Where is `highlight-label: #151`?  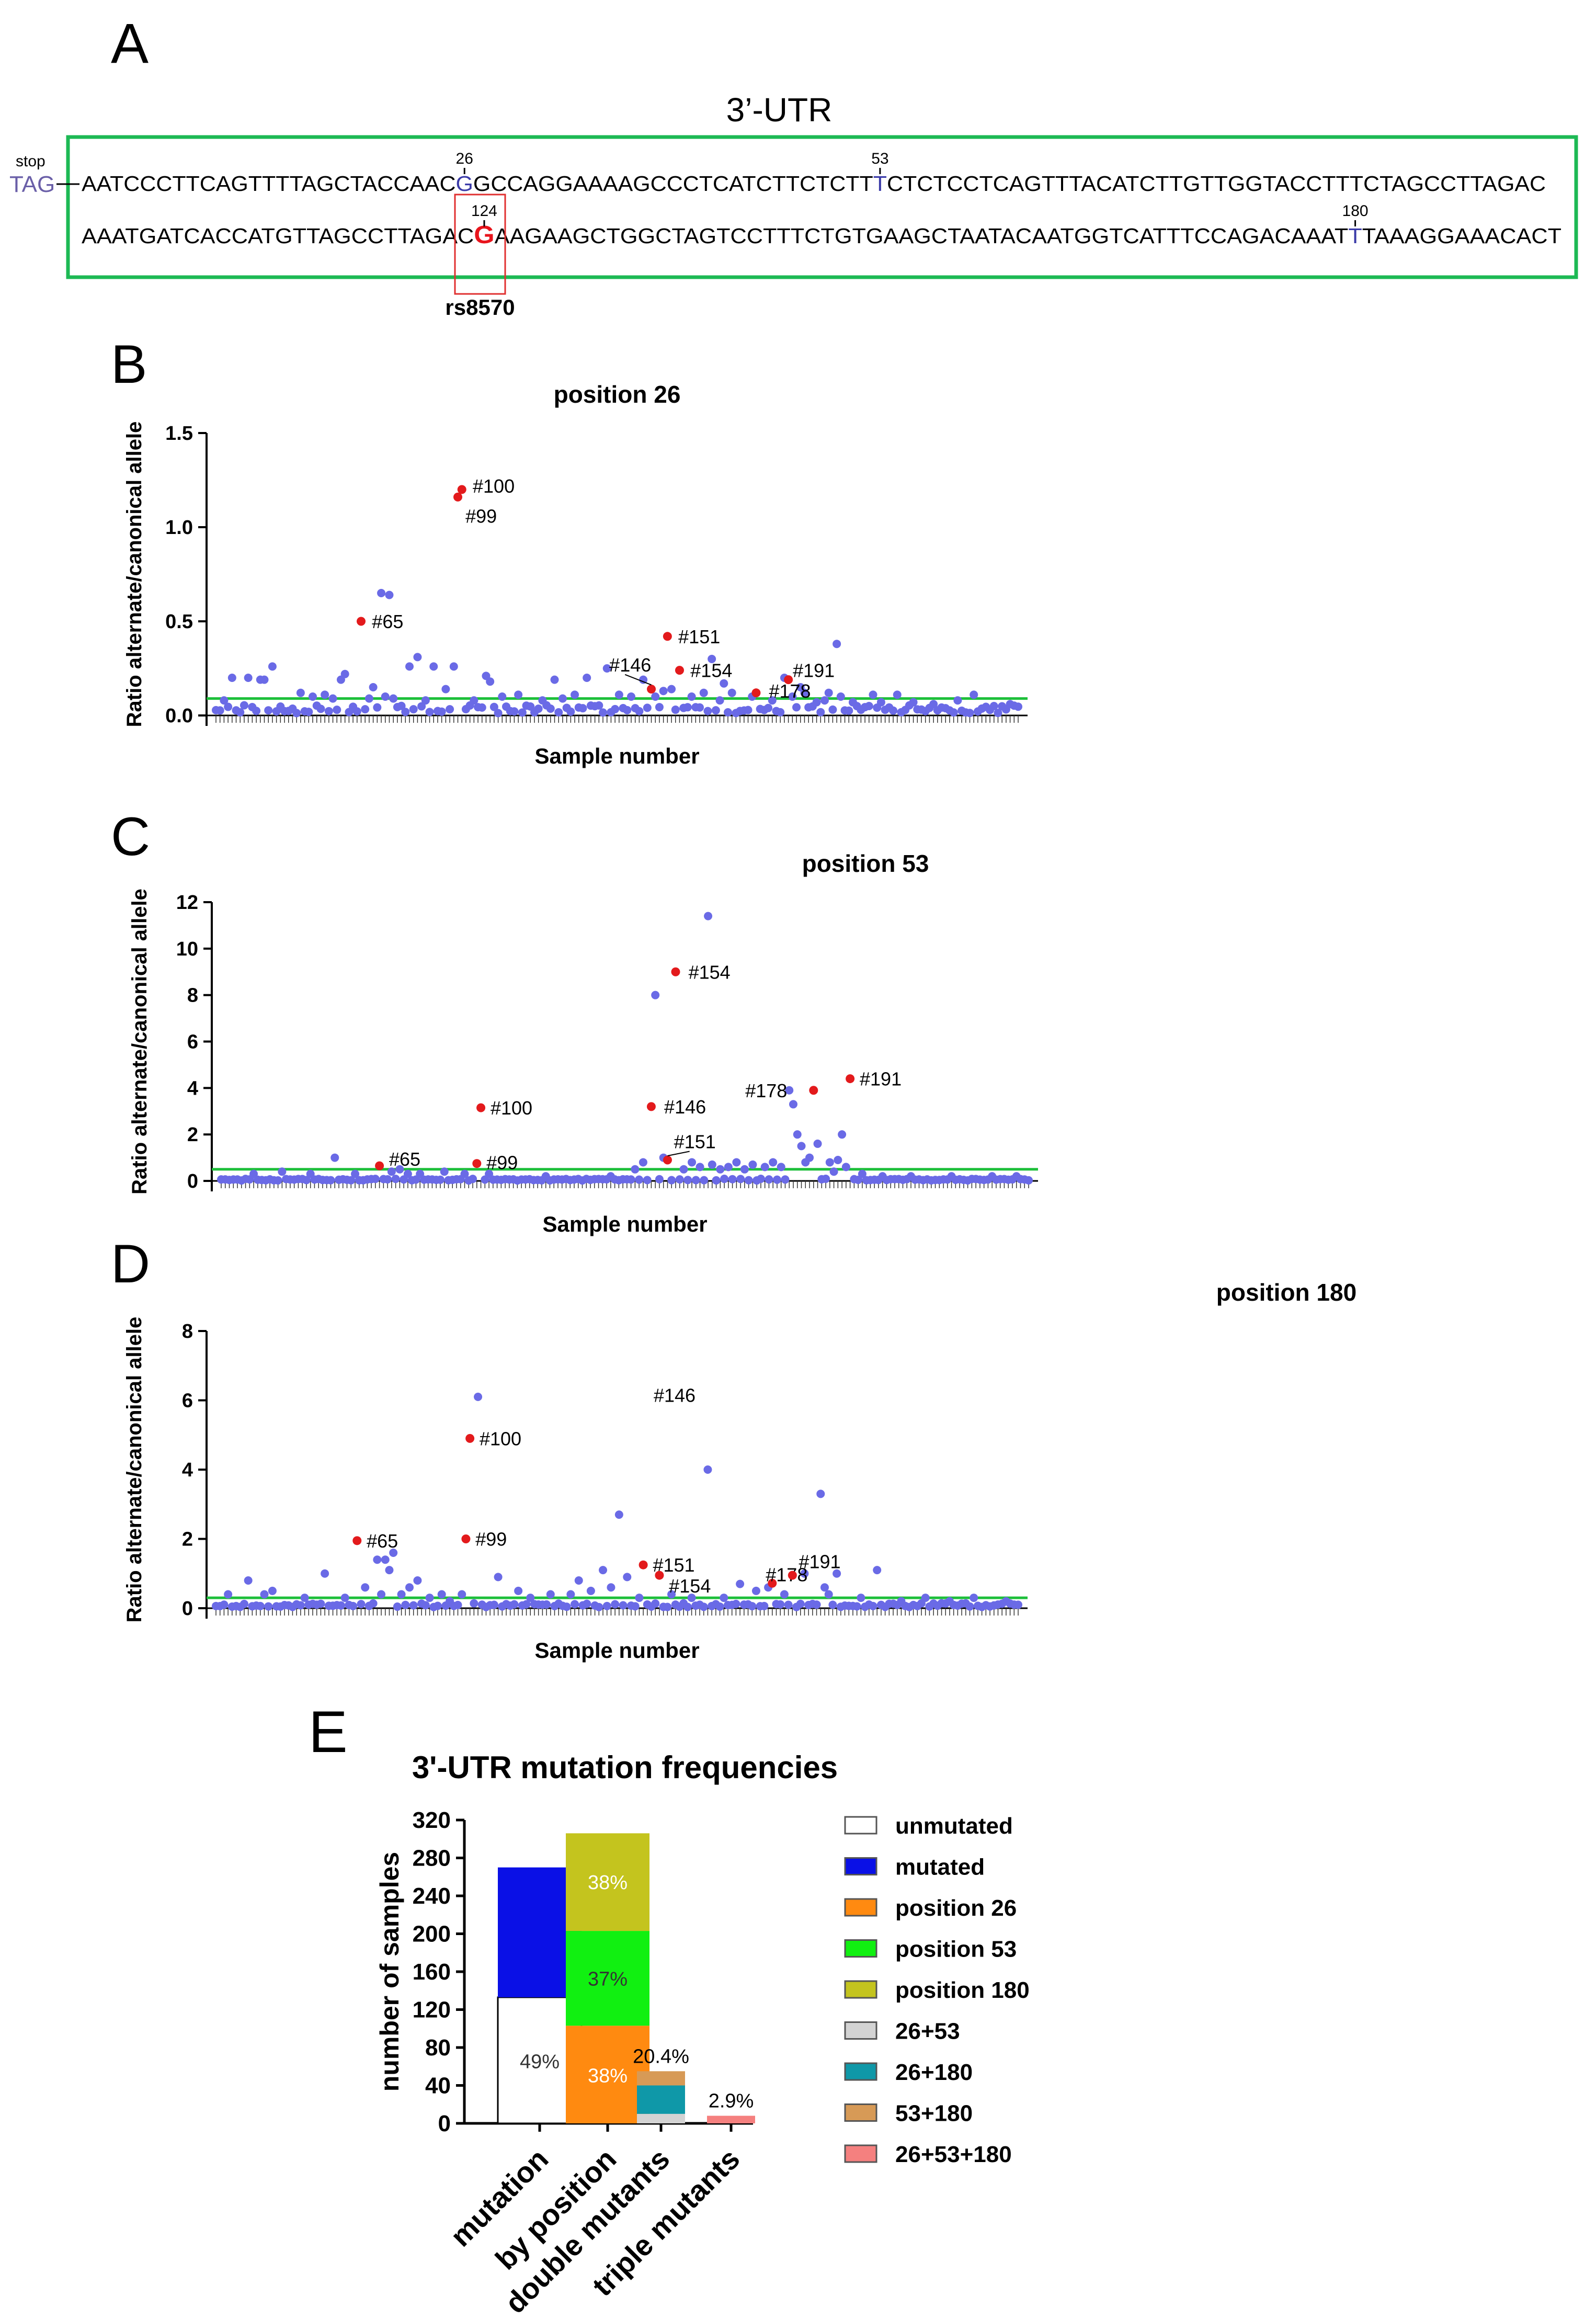
highlight-label: #151 is located at coordinates (699, 636).